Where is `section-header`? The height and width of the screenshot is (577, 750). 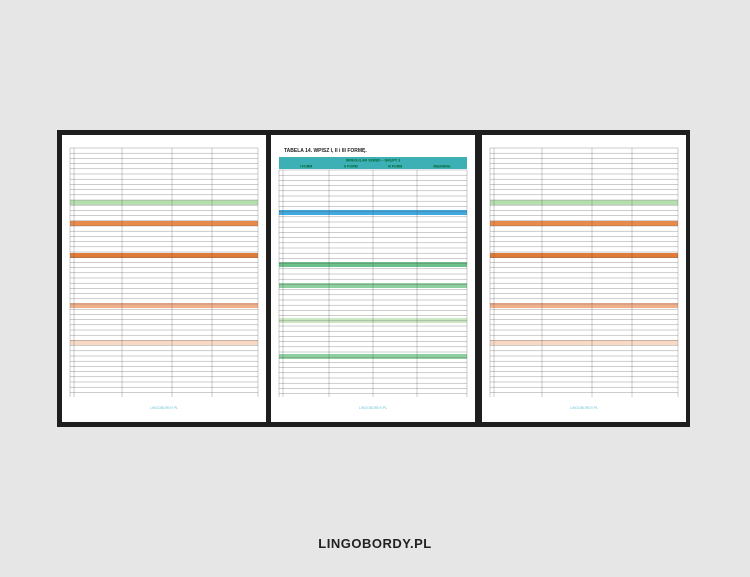
section-header is located at coordinates (373, 160).